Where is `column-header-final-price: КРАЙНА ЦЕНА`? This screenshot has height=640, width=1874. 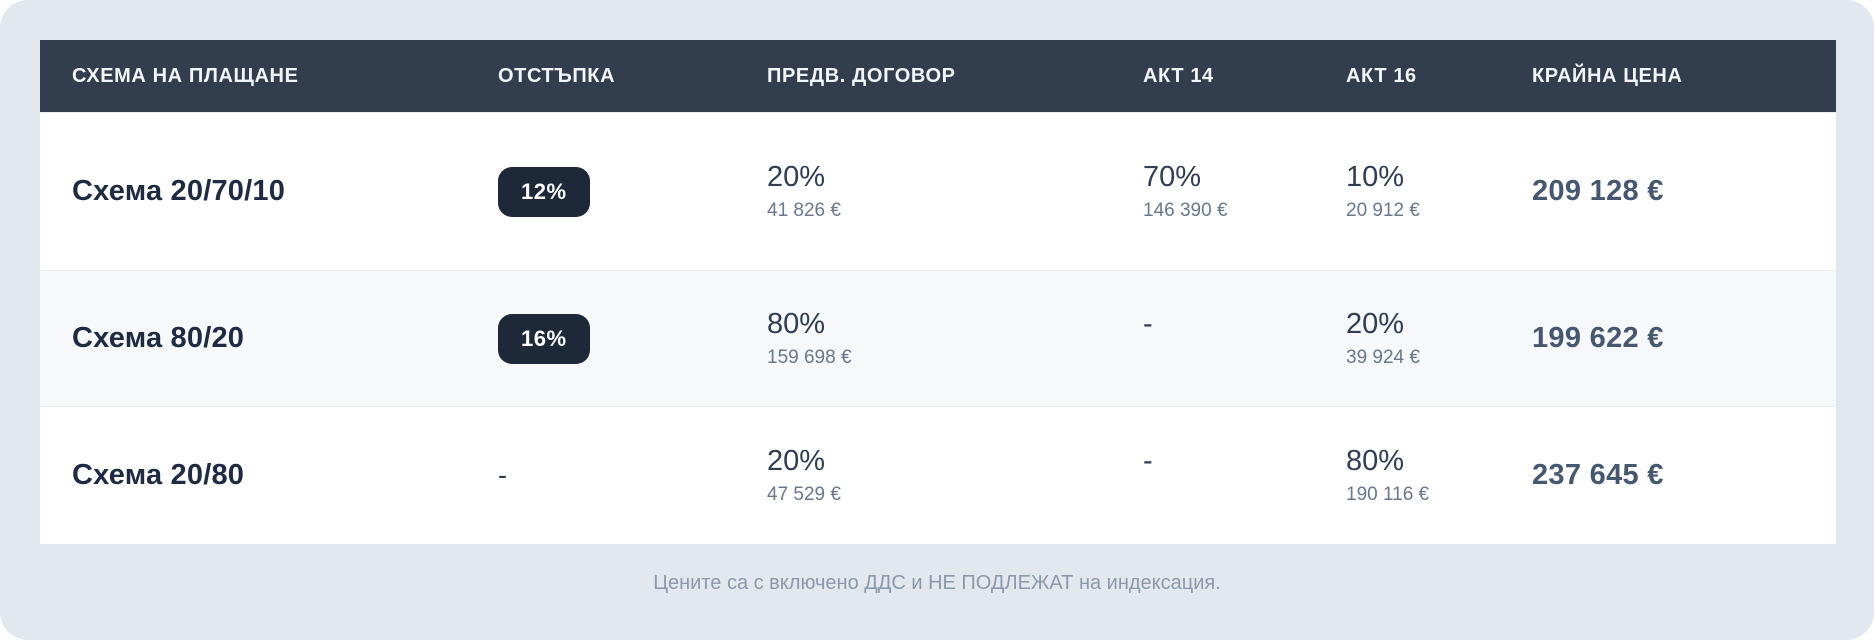
column-header-final-price: КРАЙНА ЦЕНА is located at coordinates (1607, 75).